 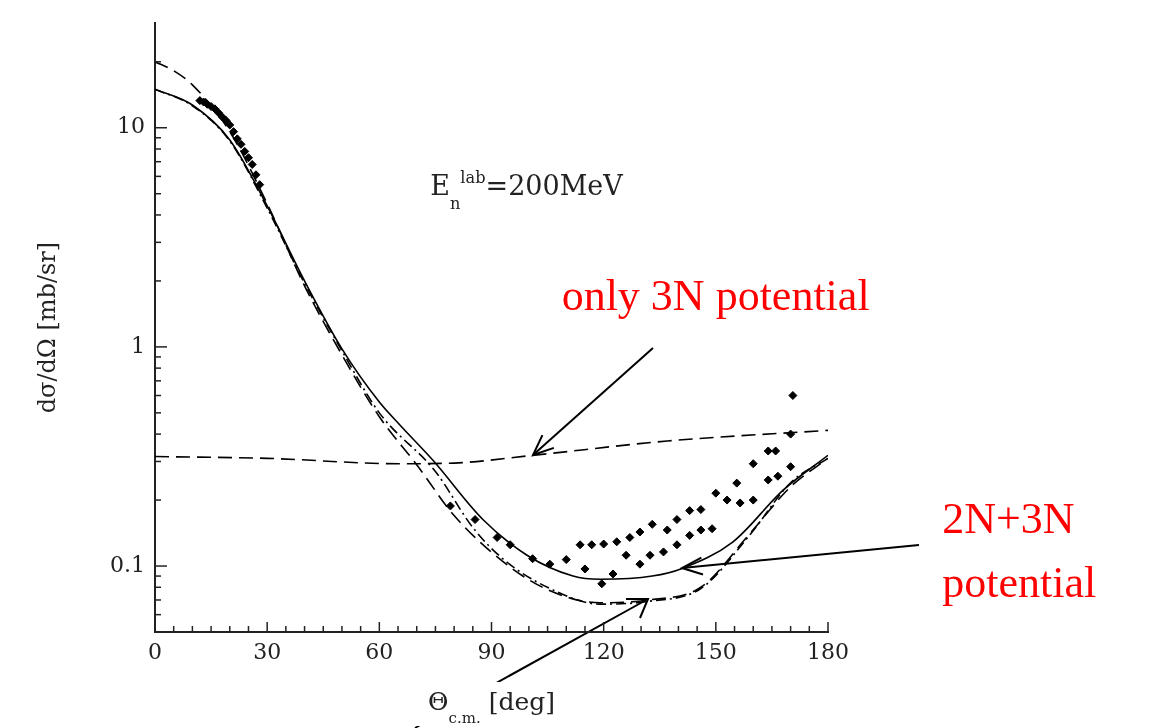 What do you see at coordinates (267, 651) in the screenshot?
I see `x-tick-label: 30` at bounding box center [267, 651].